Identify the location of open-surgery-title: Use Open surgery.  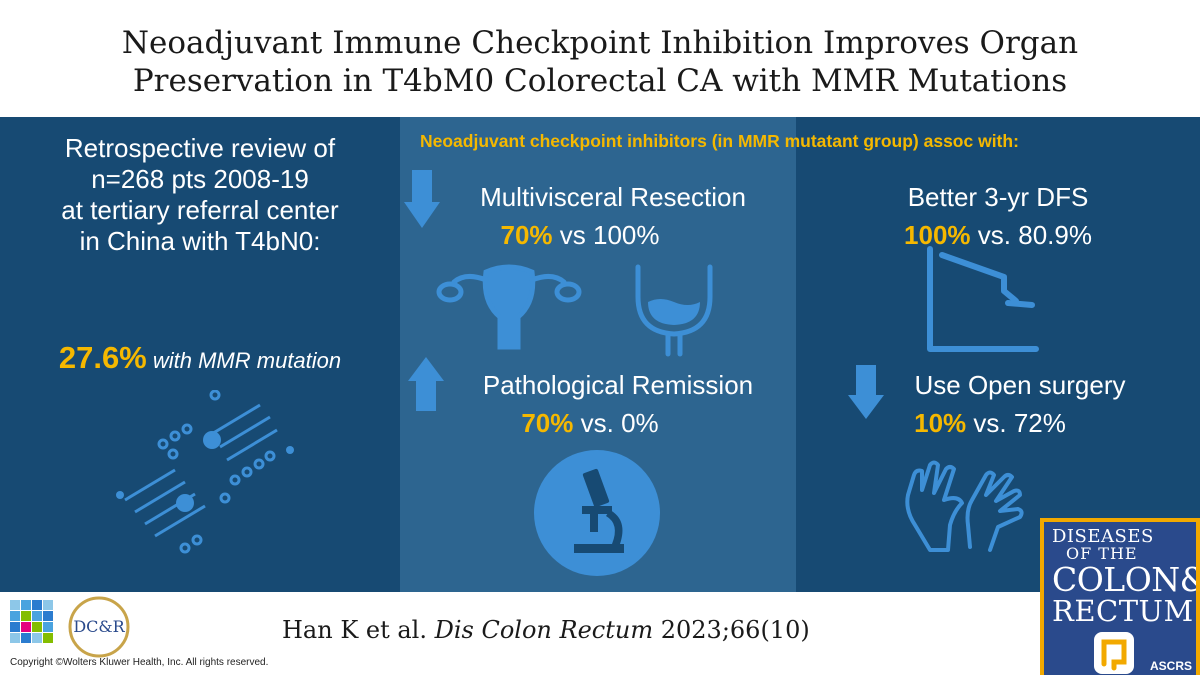
(1020, 385).